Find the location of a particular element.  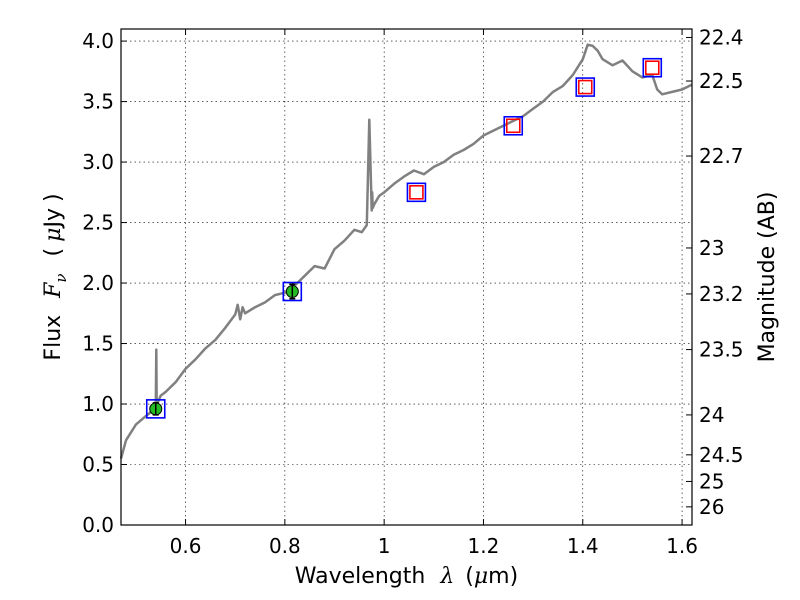

y-tick-label: 2.5 is located at coordinates (98, 223).